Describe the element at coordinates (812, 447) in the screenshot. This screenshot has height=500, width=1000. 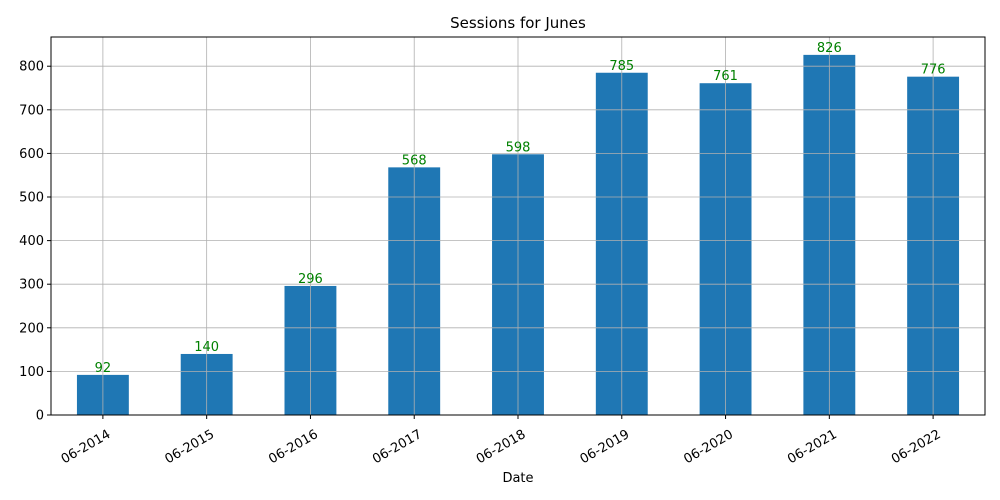
I see `x-tick-label: 06-2021` at that location.